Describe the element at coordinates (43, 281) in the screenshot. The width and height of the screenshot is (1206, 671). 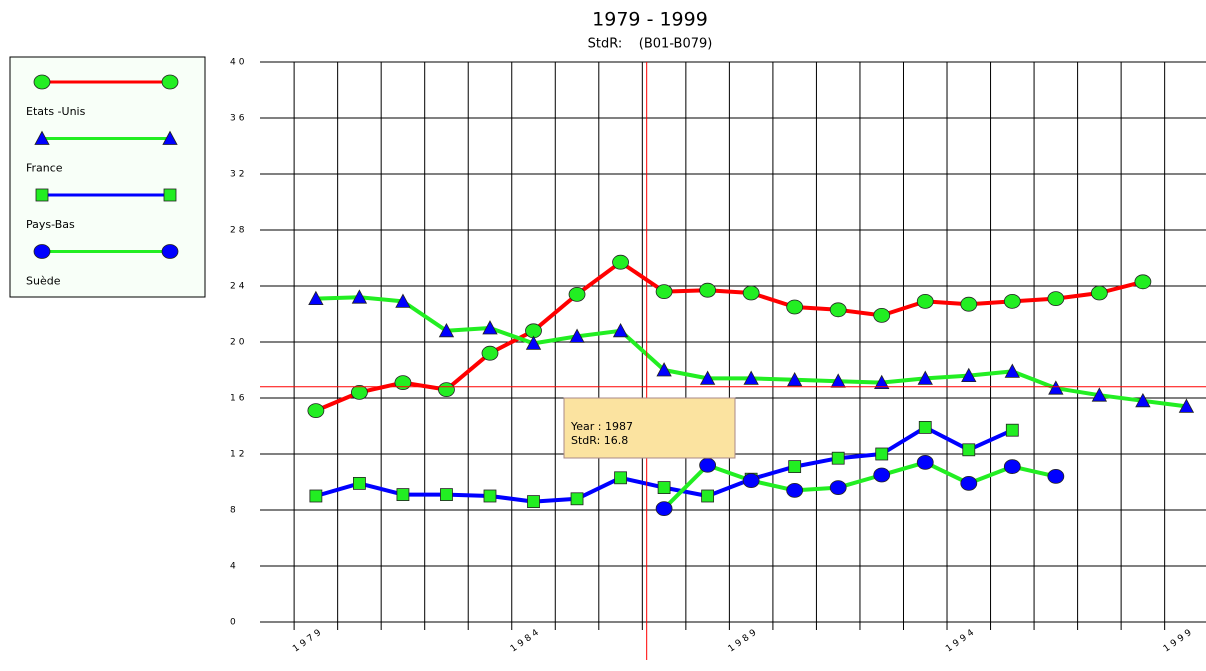
I see `legend-label: Suède` at that location.